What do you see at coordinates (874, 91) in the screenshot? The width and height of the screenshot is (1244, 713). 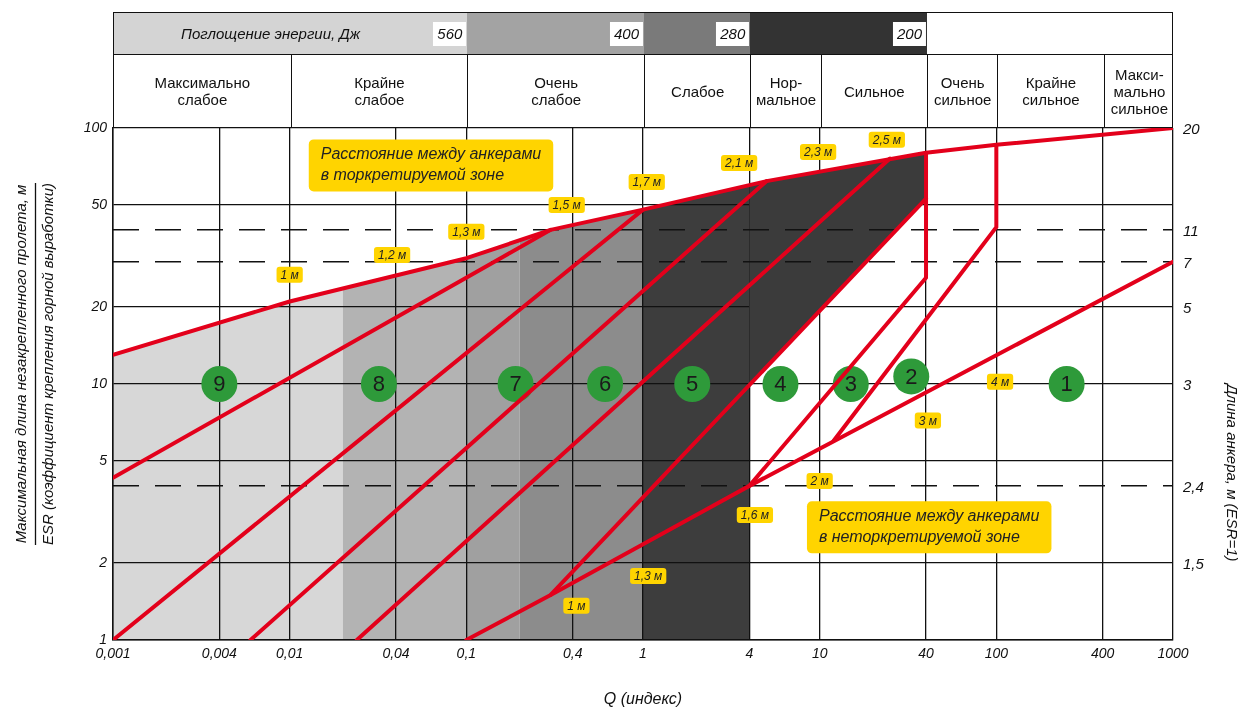 I see `category-label: Сильное` at bounding box center [874, 91].